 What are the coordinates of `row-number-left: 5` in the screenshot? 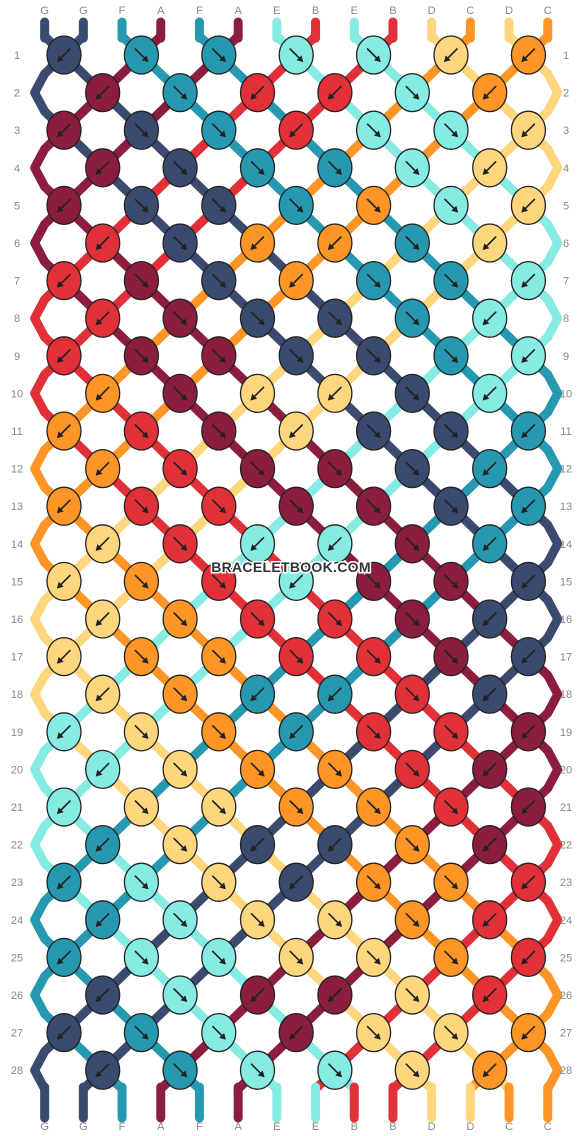 It's located at (17, 206).